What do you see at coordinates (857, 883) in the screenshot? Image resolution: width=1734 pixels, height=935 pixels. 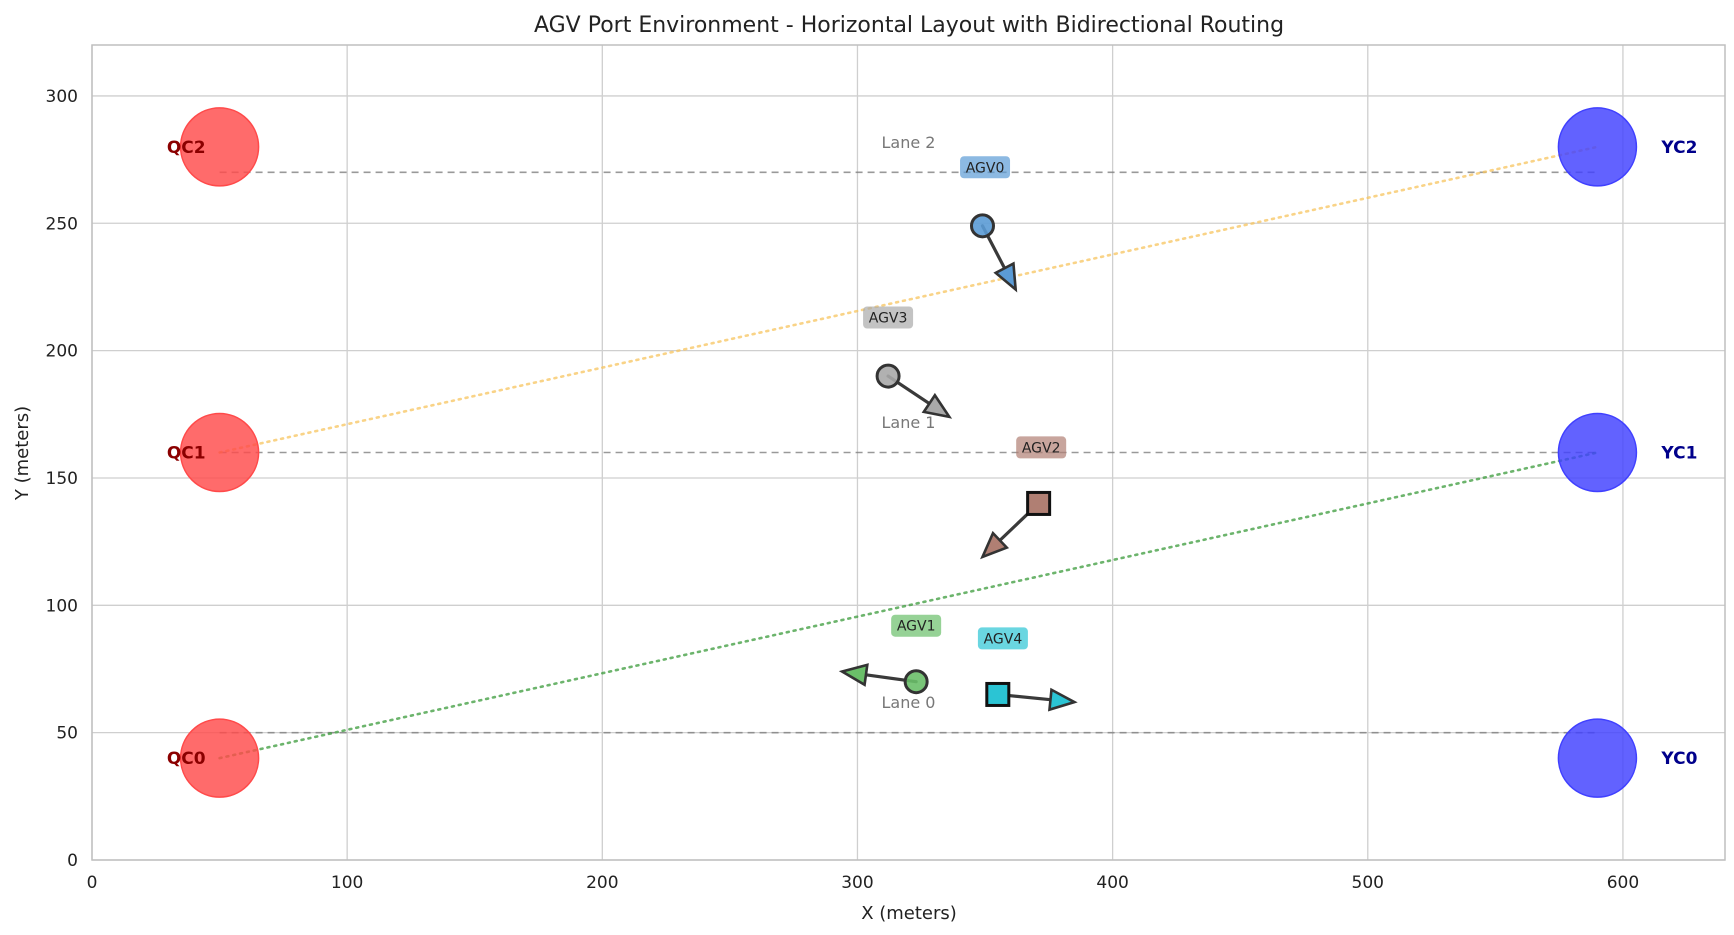 I see `x-tick-label: 300` at bounding box center [857, 883].